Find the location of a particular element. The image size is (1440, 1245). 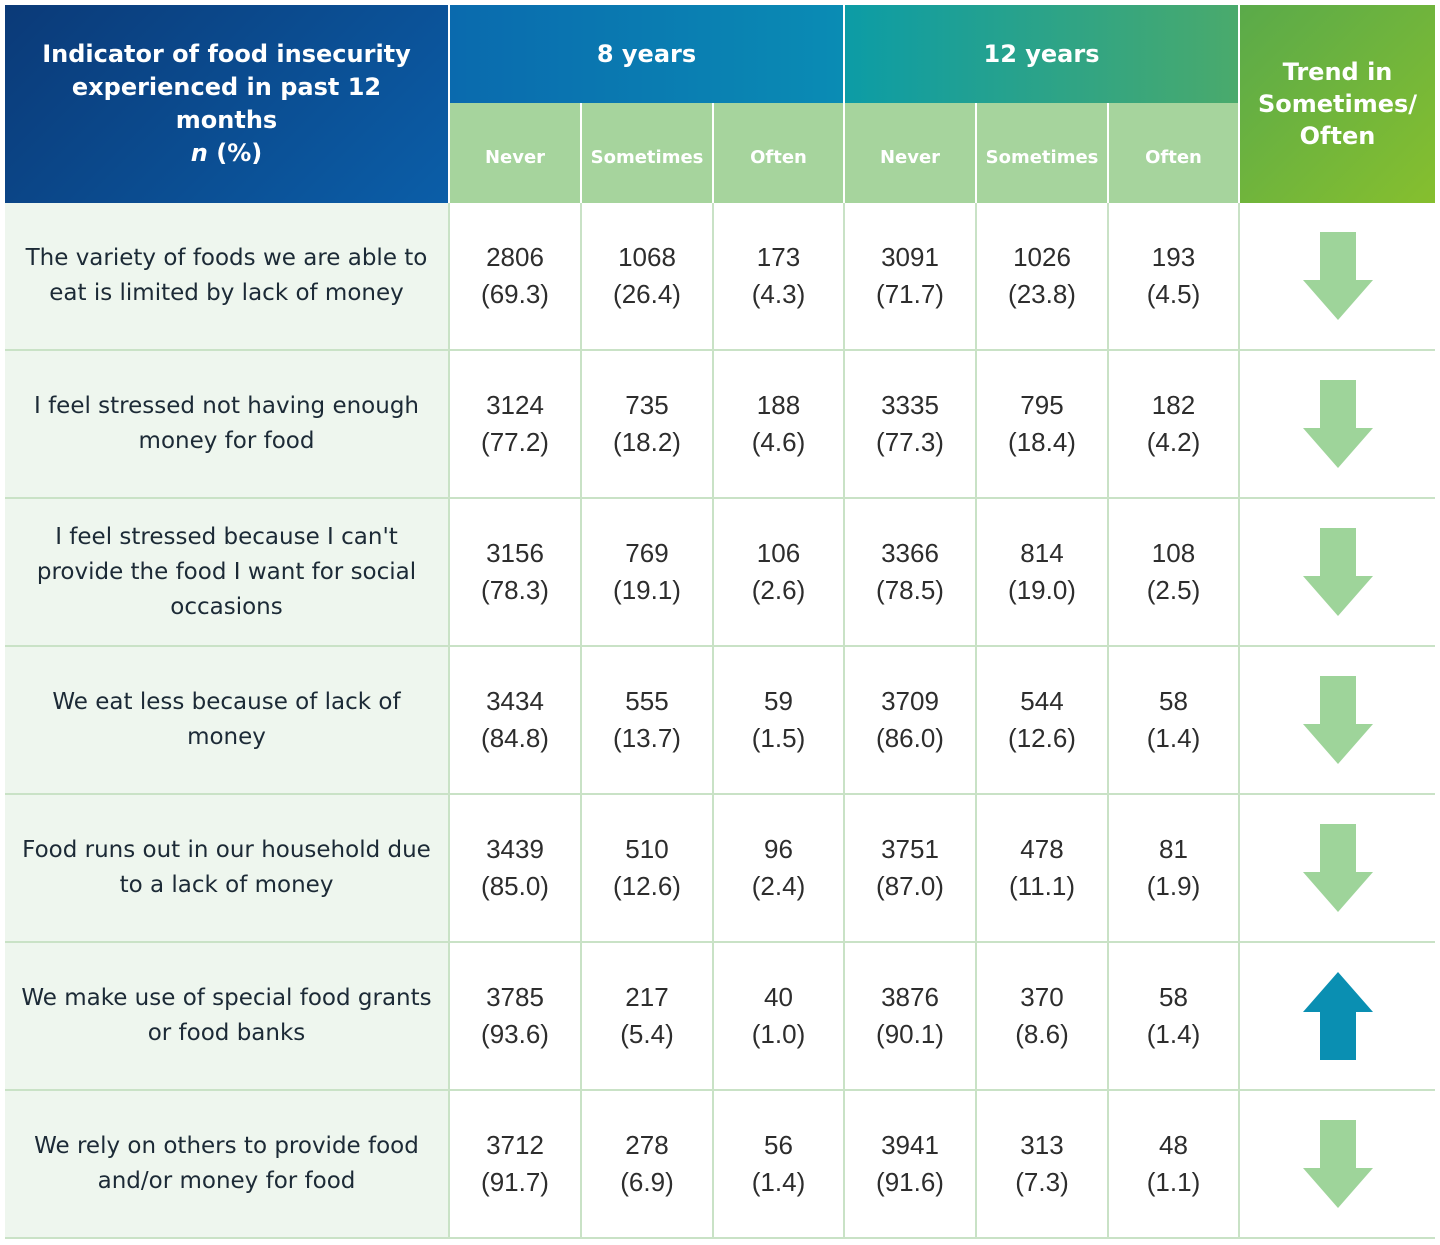

data-cell: 795 (18.4) is located at coordinates (1041, 425).